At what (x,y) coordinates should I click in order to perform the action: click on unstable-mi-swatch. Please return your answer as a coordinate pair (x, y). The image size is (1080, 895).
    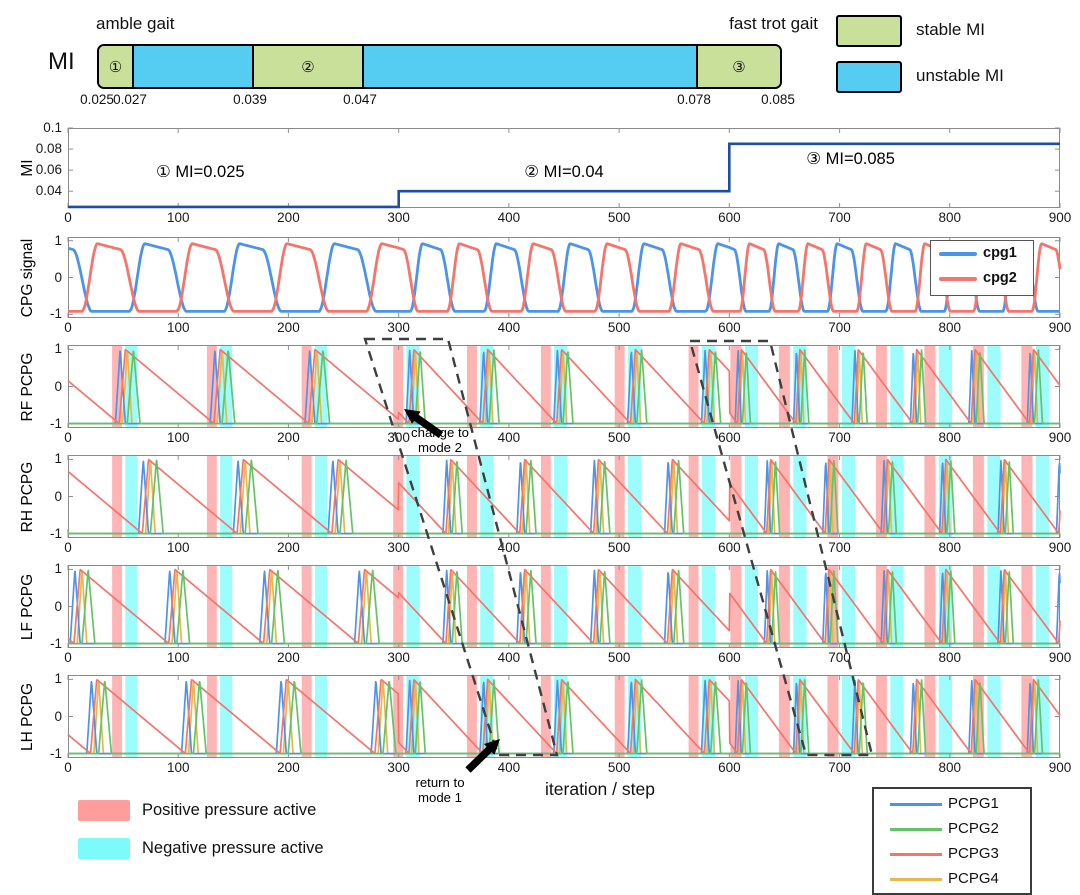
    Looking at the image, I should click on (869, 77).